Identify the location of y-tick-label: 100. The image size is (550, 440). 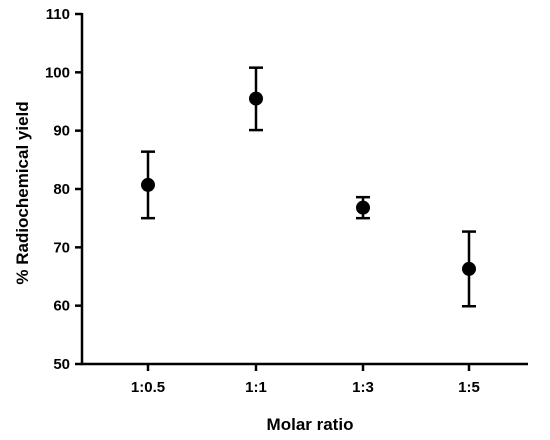
(57, 72).